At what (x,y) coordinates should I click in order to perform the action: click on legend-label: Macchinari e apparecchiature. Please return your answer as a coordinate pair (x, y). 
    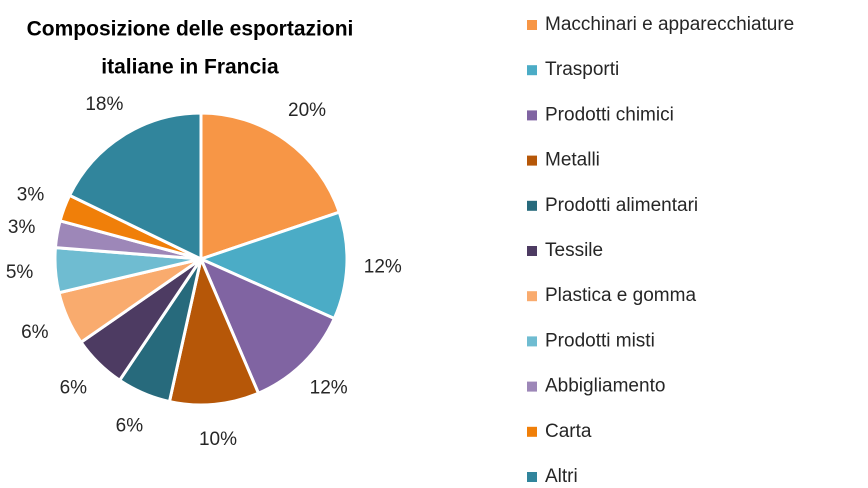
    Looking at the image, I should click on (669, 24).